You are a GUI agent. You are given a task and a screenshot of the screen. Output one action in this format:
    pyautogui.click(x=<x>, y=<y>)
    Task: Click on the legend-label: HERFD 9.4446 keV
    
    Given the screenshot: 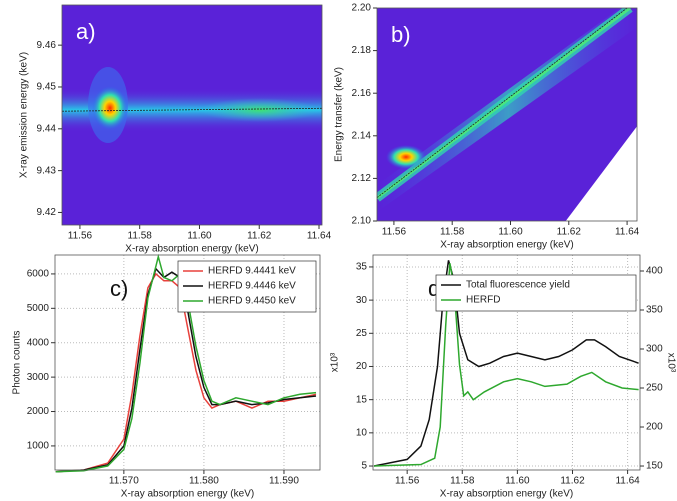 What is the action you would take?
    pyautogui.click(x=252, y=286)
    